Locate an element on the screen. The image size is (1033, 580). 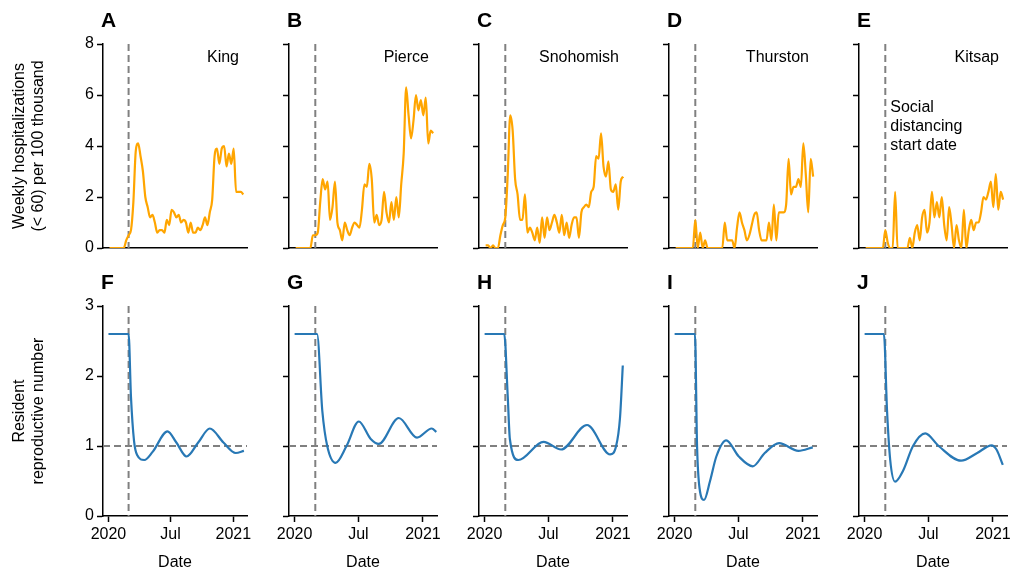
annotation: Snohomish is located at coordinates (578, 57).